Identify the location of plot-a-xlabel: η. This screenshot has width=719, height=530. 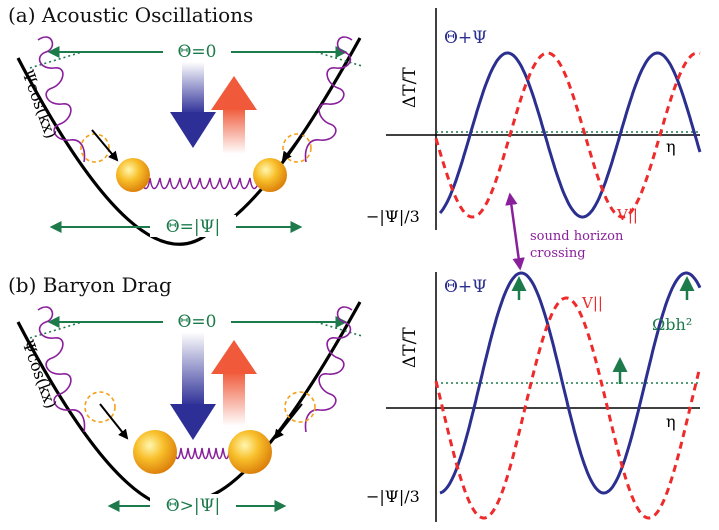
(671, 146).